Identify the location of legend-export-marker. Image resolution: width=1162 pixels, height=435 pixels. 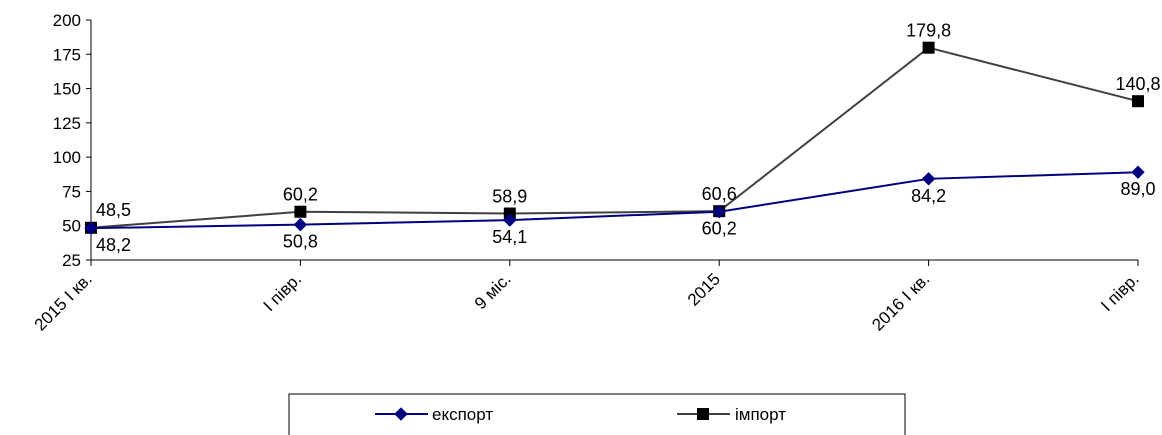
(401, 414).